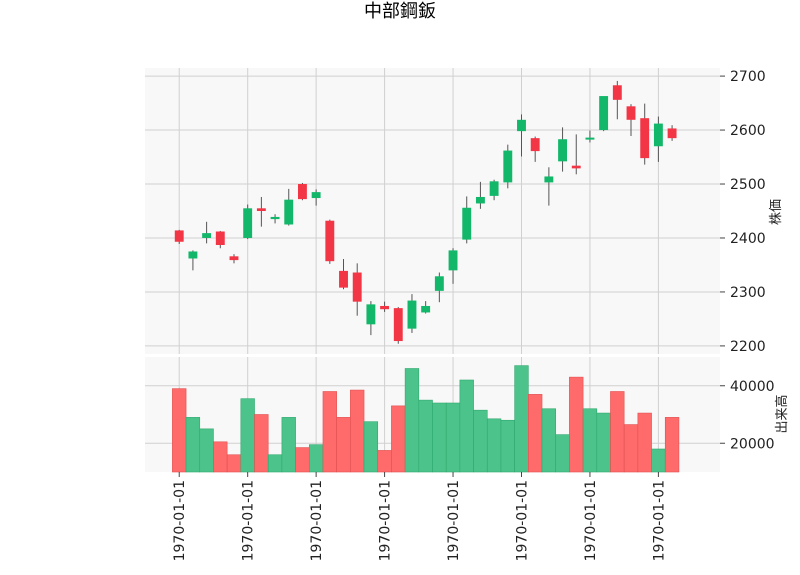  What do you see at coordinates (748, 239) in the screenshot?
I see `price-y-tick-label: 2400` at bounding box center [748, 239].